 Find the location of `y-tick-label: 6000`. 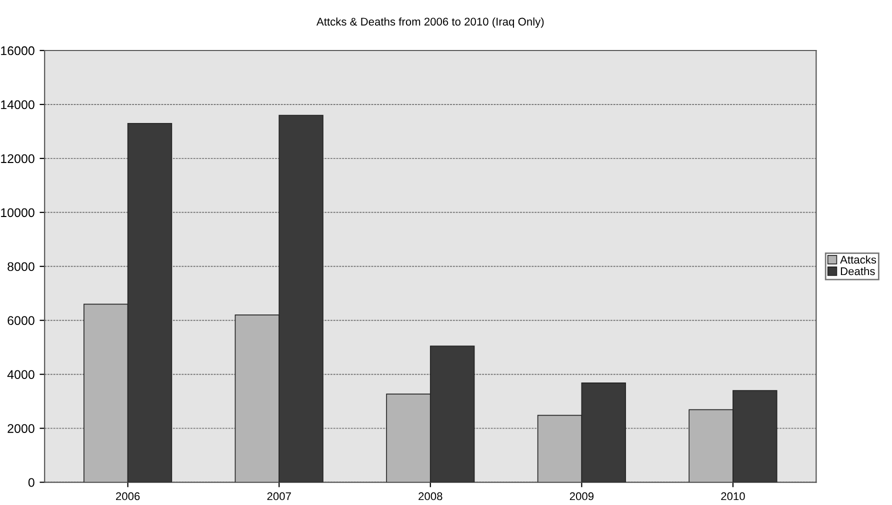

y-tick-label: 6000 is located at coordinates (21, 321).